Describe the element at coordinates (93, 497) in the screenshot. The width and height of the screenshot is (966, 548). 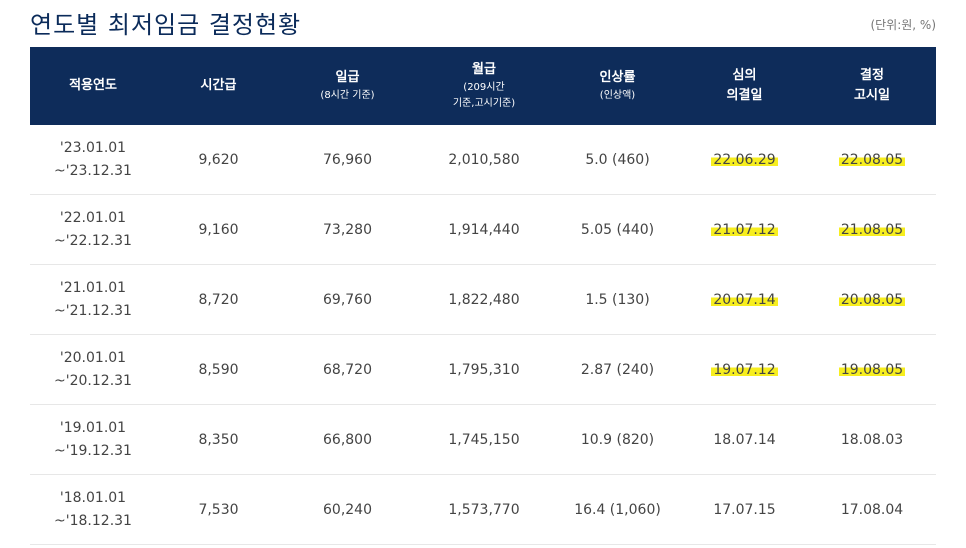
I see `period-start: '18.01.01` at that location.